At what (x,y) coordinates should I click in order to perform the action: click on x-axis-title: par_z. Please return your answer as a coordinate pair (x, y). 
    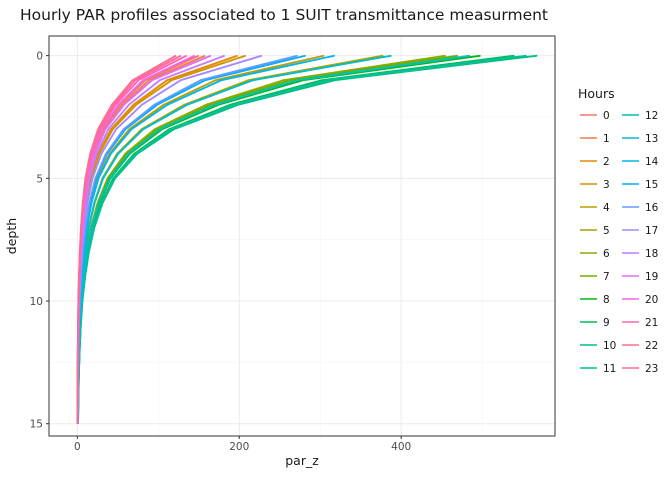
    Looking at the image, I should click on (302, 460).